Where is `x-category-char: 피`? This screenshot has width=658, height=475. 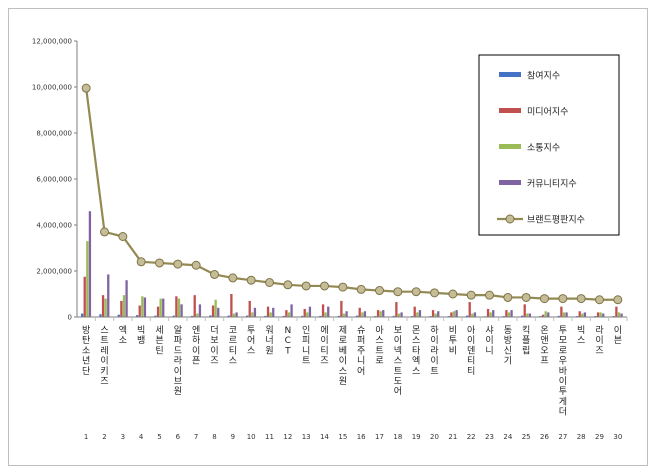 x-category-char: 피 is located at coordinates (306, 340).